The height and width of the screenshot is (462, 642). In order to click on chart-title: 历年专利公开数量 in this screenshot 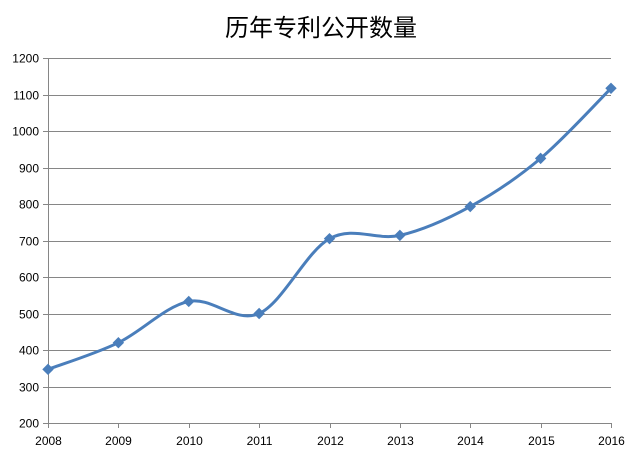, I will do `click(321, 28)`.